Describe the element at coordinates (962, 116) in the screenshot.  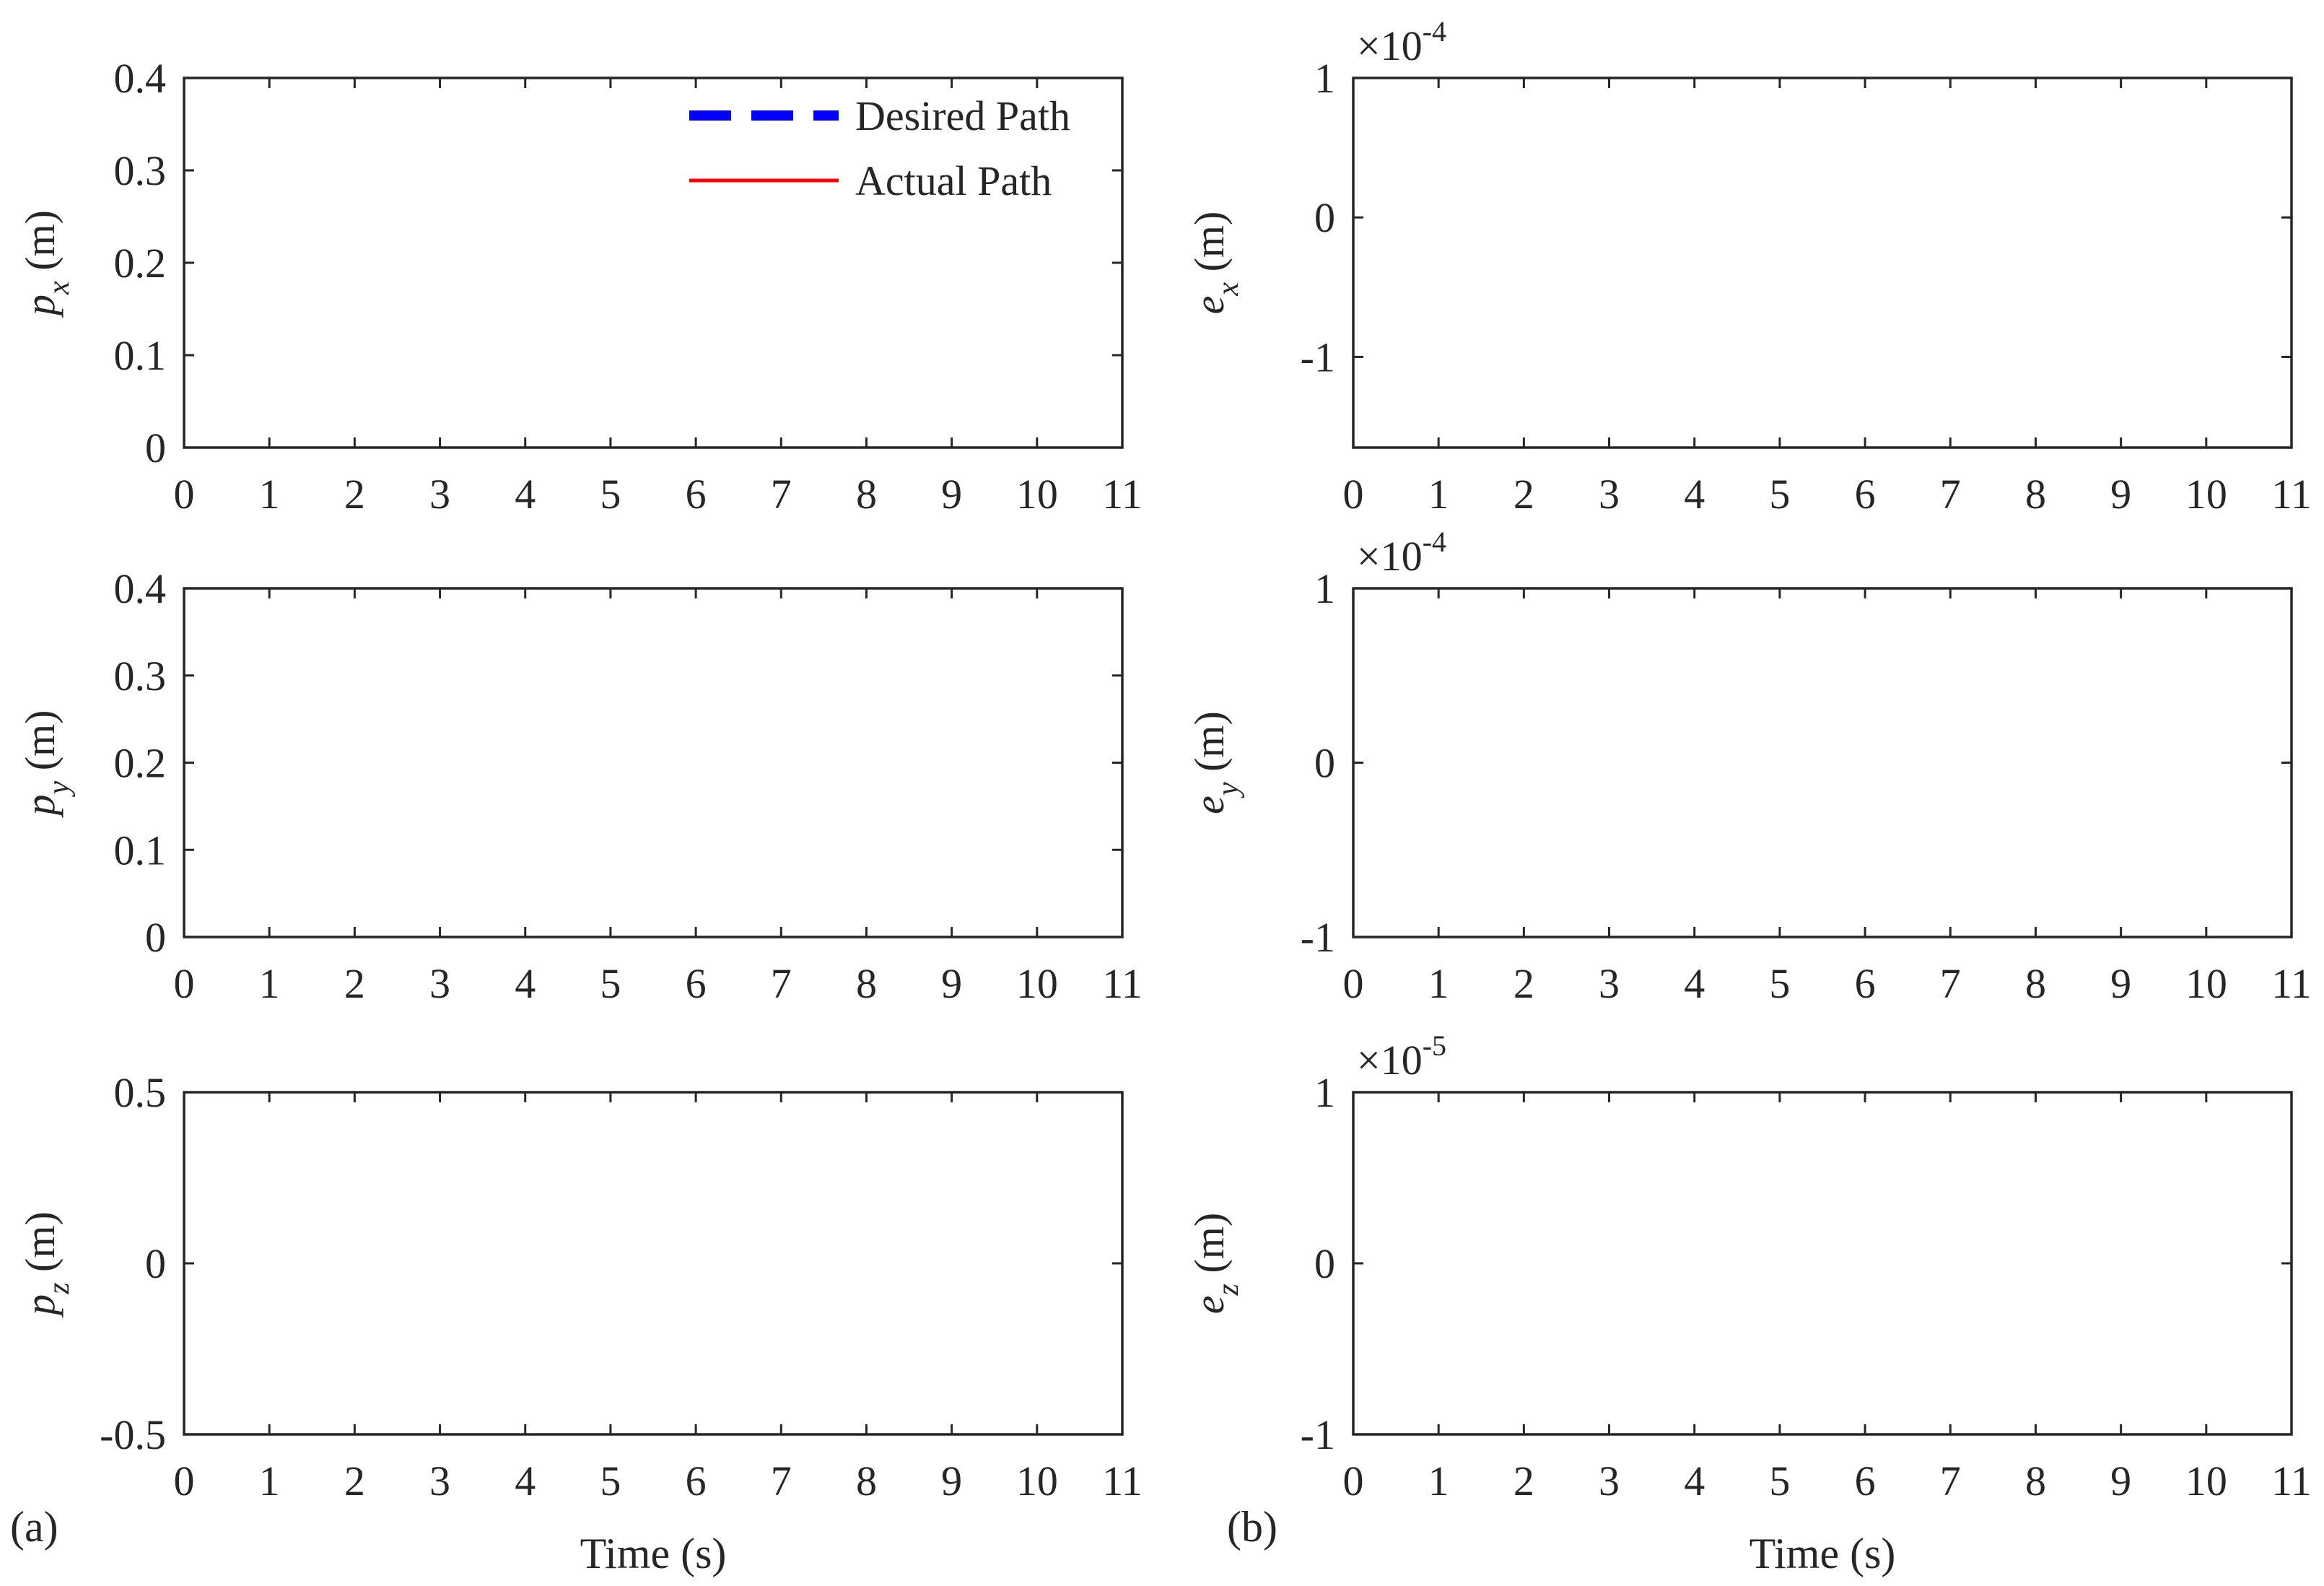
I see `legend-desired-label: Desired Path` at that location.